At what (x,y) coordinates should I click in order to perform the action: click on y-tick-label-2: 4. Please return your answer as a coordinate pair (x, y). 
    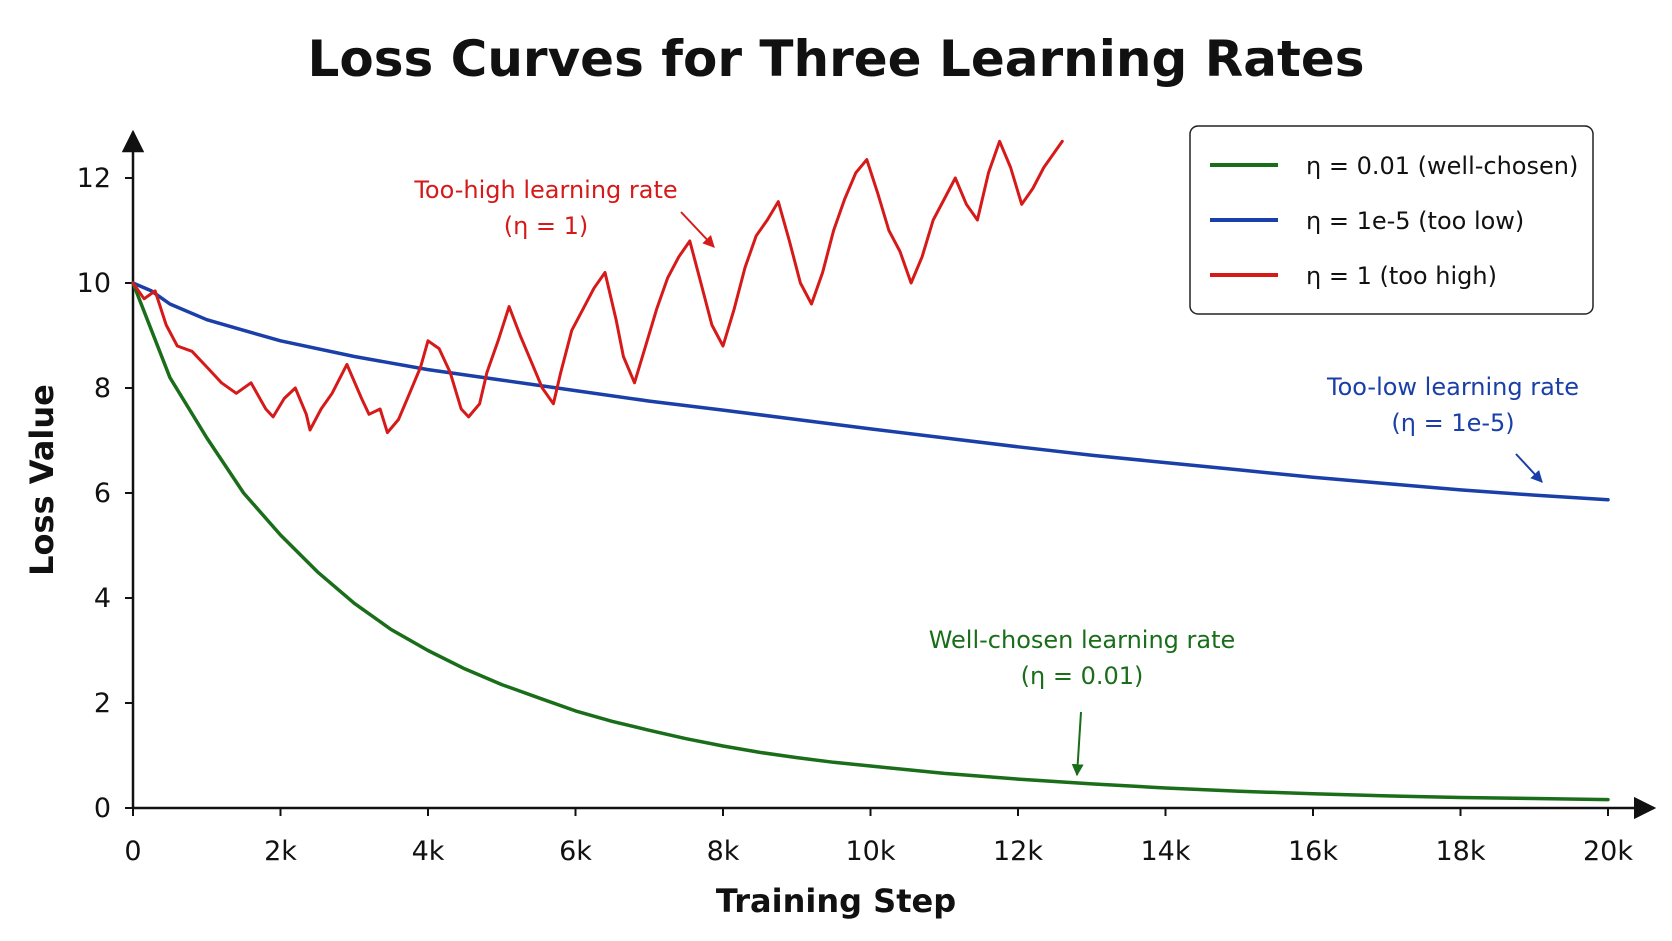
    Looking at the image, I should click on (102, 598).